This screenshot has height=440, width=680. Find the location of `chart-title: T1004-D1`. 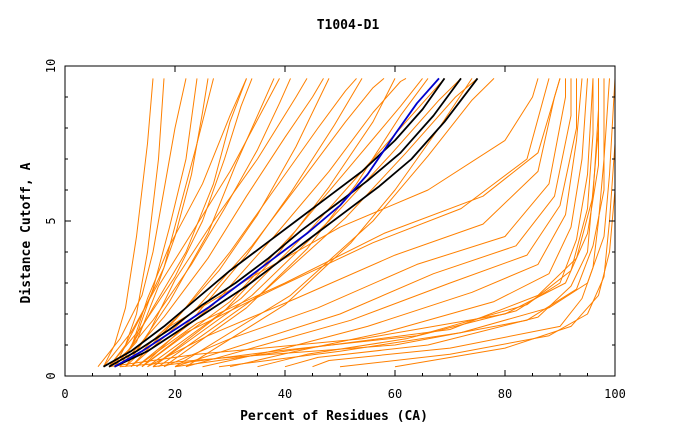

chart-title: T1004-D1 is located at coordinates (348, 25).